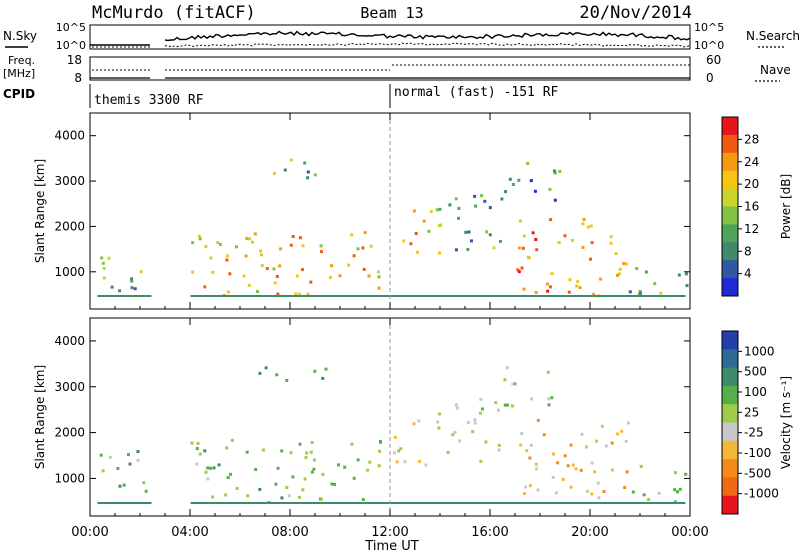 This screenshot has width=800, height=554. I want to click on noise-sky-trace, so click(390, 38).